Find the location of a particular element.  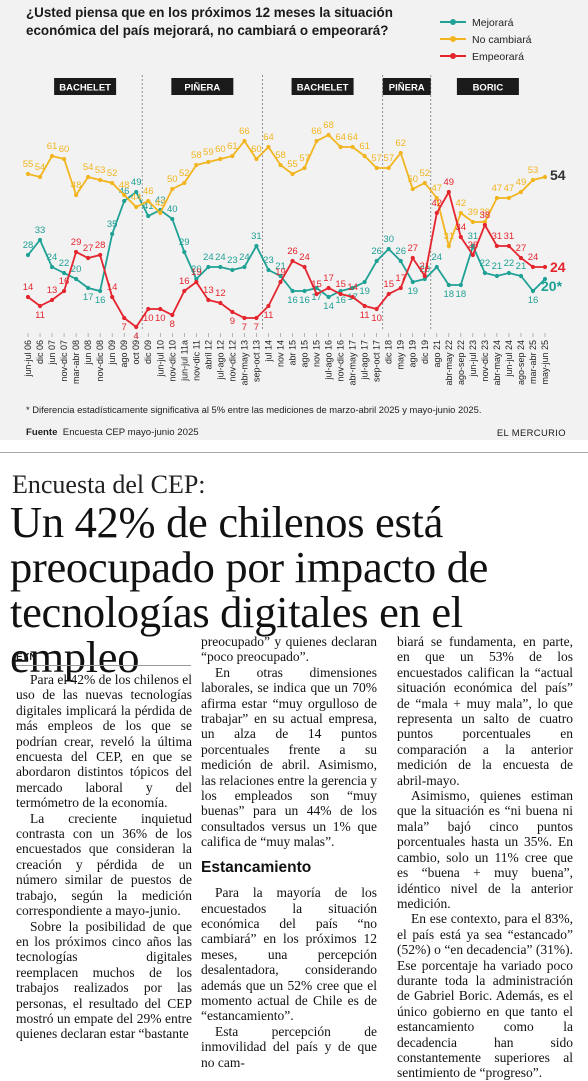

data-label: 20 is located at coordinates (76, 269).